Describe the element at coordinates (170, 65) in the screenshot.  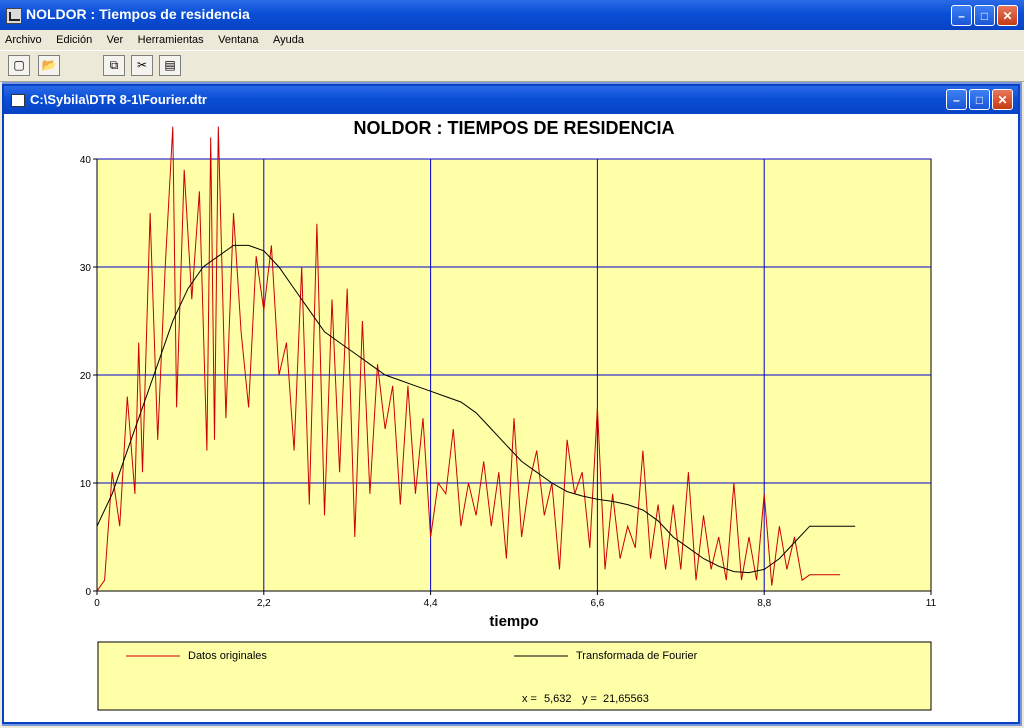
I see `paste-icon: ▤` at that location.